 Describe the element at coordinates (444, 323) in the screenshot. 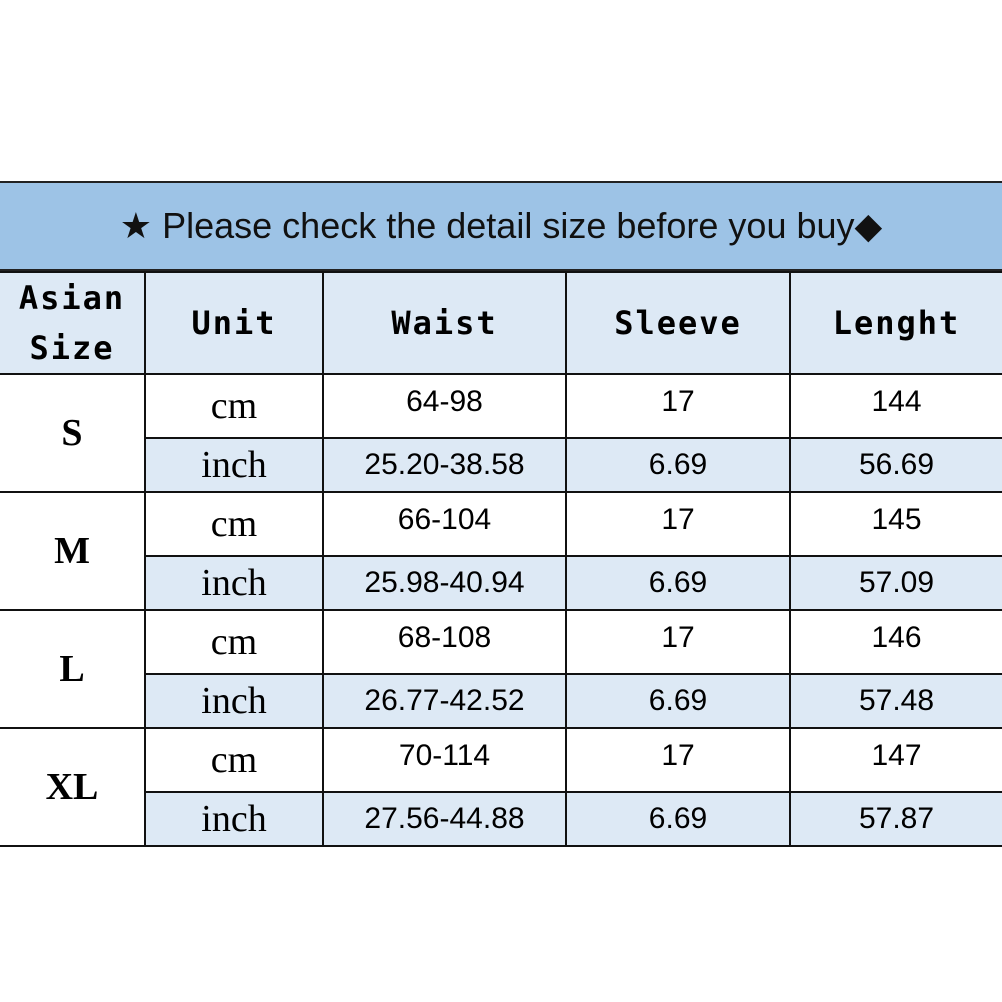

I see `header-waist: Waist` at that location.